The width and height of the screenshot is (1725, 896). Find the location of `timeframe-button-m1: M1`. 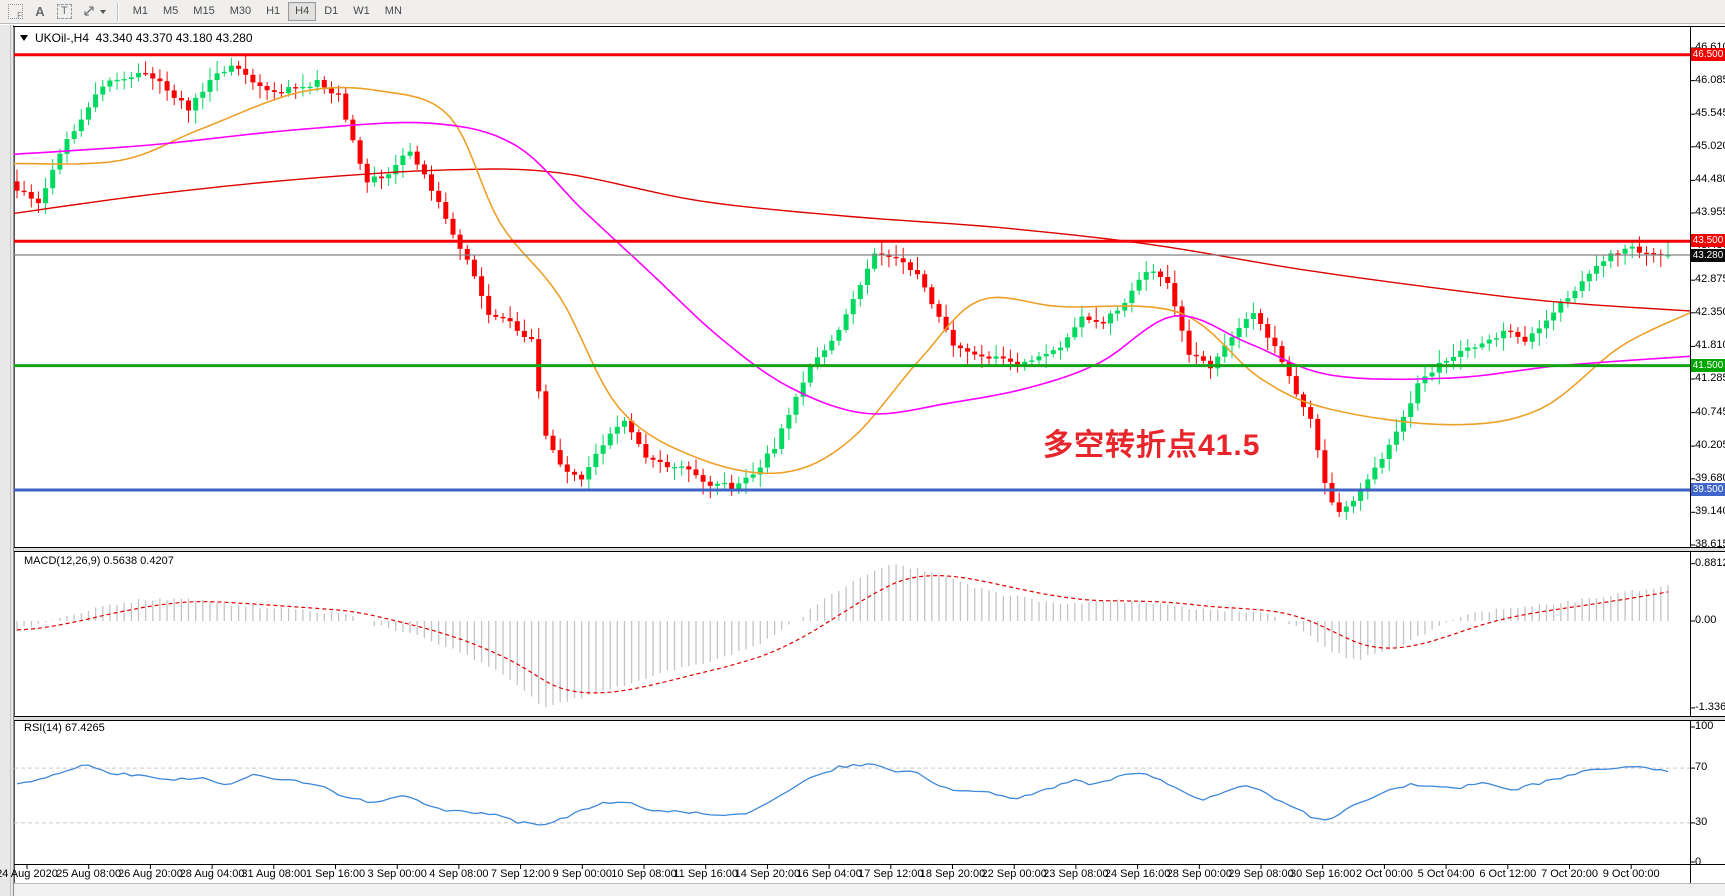

timeframe-button-m1: M1 is located at coordinates (140, 11).